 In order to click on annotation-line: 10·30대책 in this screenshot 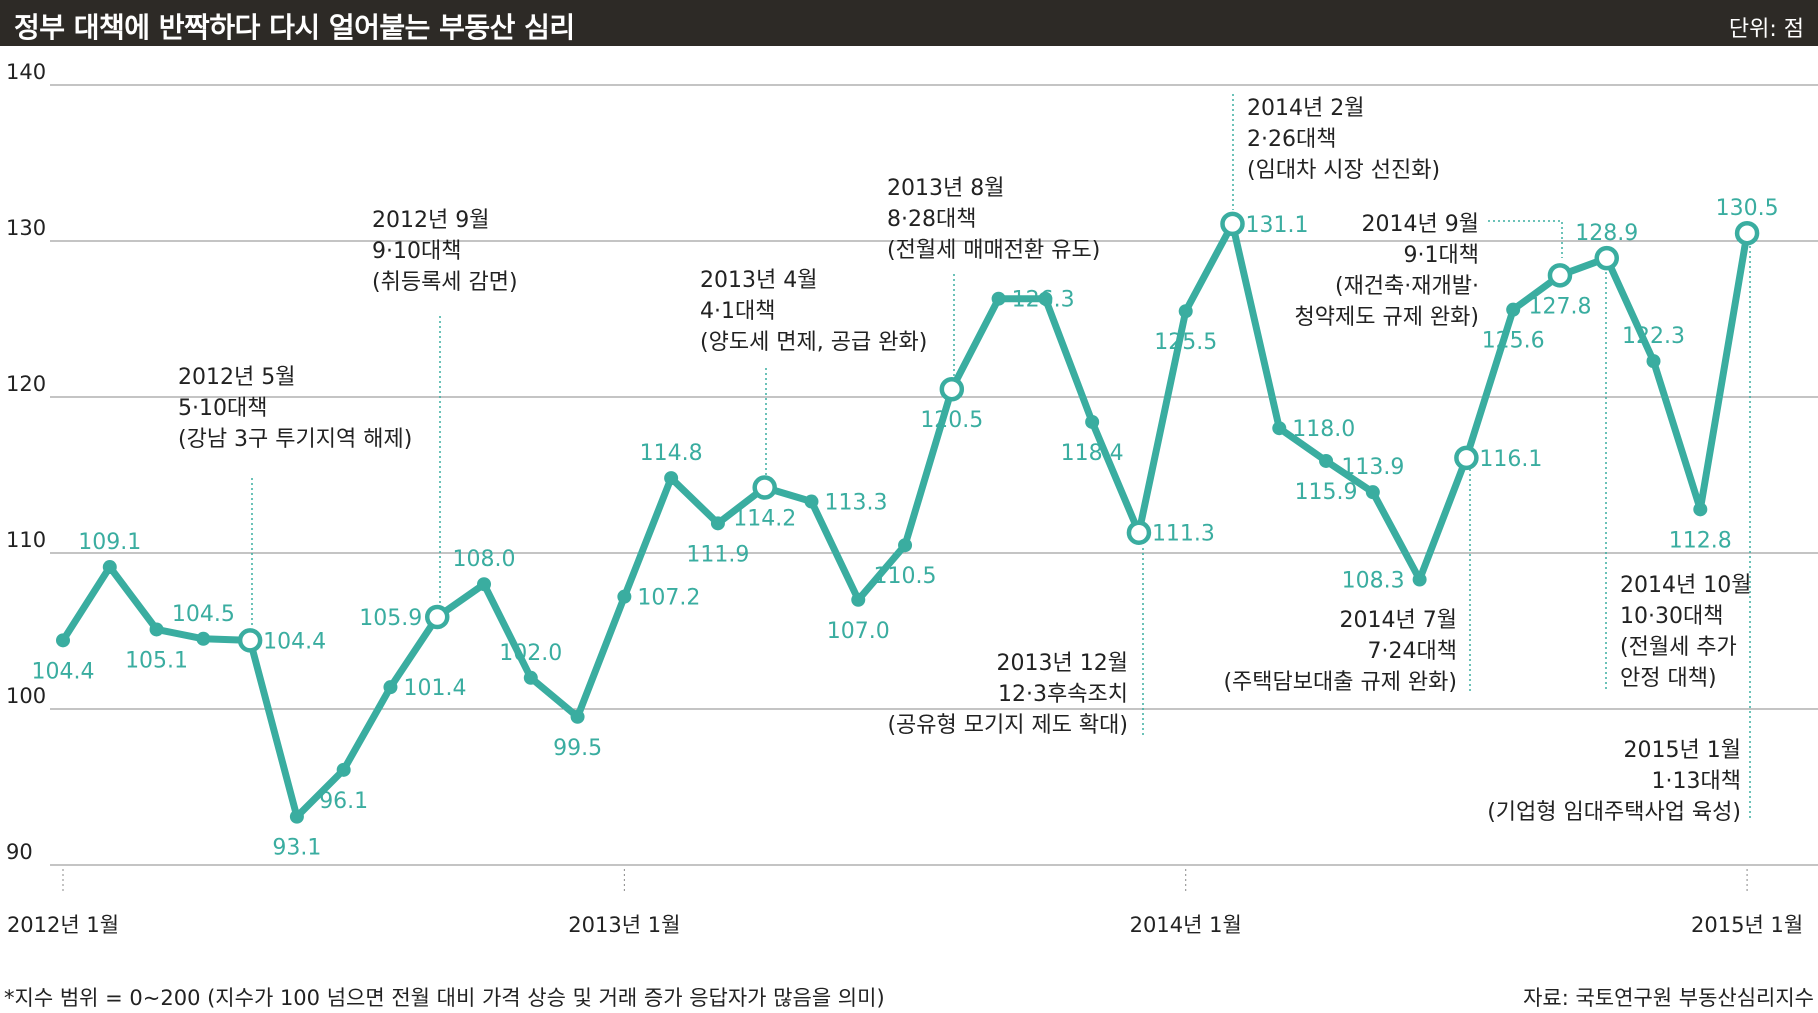, I will do `click(1671, 616)`.